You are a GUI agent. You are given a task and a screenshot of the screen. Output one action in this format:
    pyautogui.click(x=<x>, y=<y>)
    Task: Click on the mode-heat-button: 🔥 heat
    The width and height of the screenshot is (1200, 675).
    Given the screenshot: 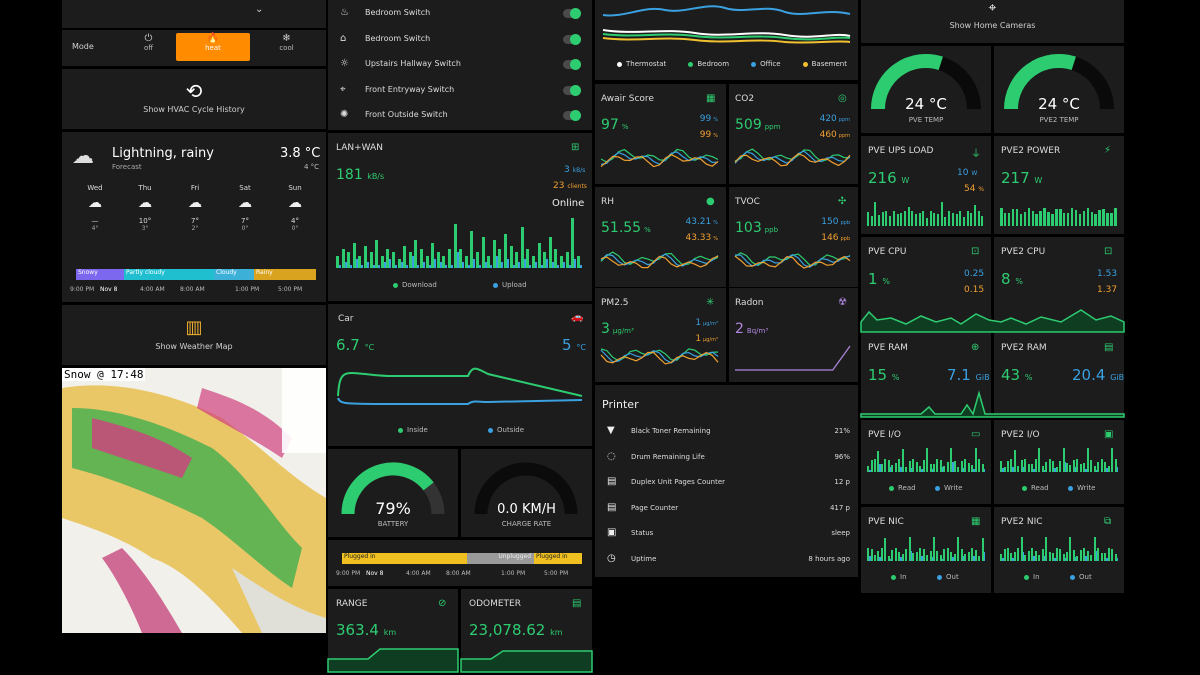 What is the action you would take?
    pyautogui.click(x=213, y=47)
    